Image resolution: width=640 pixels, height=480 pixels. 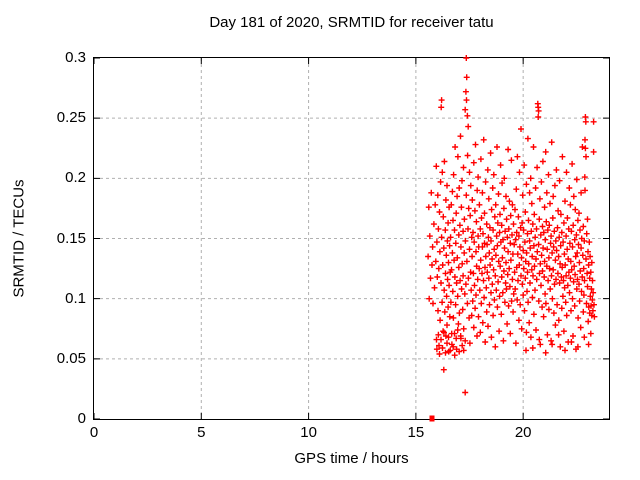 I want to click on y-tick-label: 0.15, so click(x=71, y=238).